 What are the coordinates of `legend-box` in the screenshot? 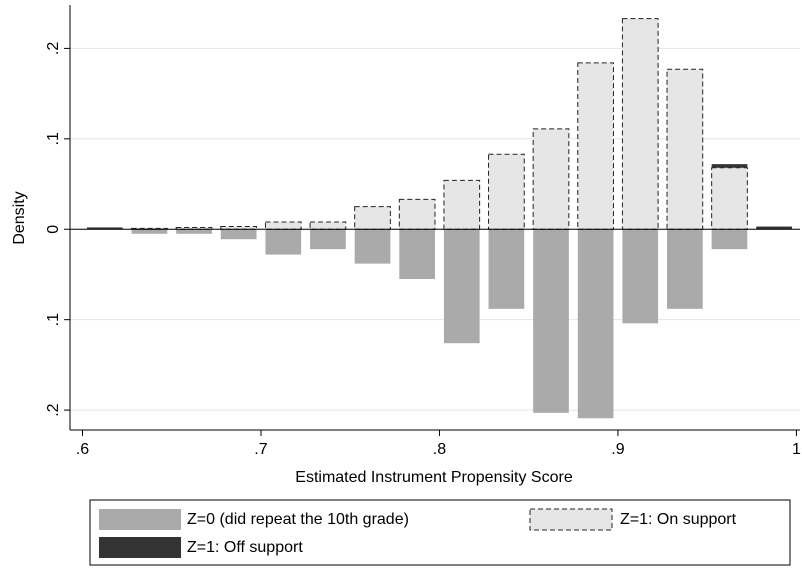 It's located at (440, 532).